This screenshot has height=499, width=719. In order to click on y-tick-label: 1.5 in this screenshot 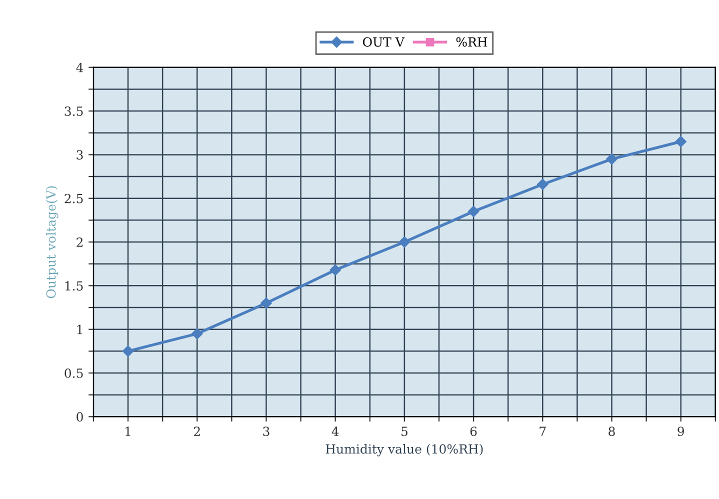, I will do `click(74, 286)`.